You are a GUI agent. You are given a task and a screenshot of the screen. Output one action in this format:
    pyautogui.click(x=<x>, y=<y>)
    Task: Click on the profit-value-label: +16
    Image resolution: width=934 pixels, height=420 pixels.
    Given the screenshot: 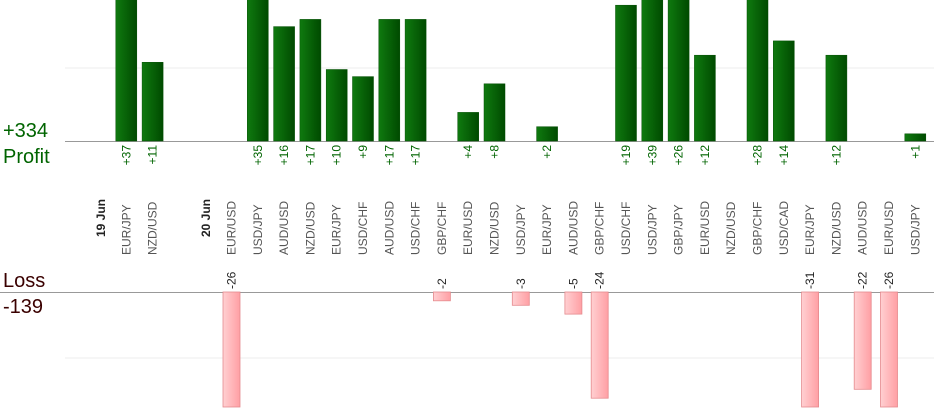 What is the action you would take?
    pyautogui.click(x=284, y=155)
    